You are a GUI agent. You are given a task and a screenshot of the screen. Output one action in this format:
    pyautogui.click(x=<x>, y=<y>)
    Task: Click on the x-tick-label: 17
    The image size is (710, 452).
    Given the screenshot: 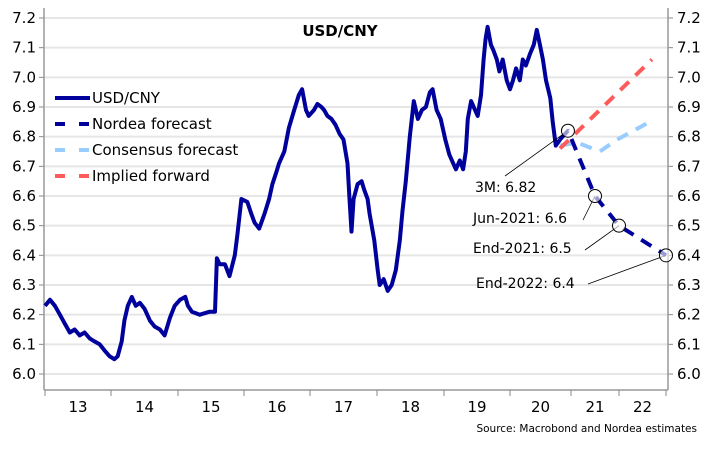 What is the action you would take?
    pyautogui.click(x=343, y=407)
    